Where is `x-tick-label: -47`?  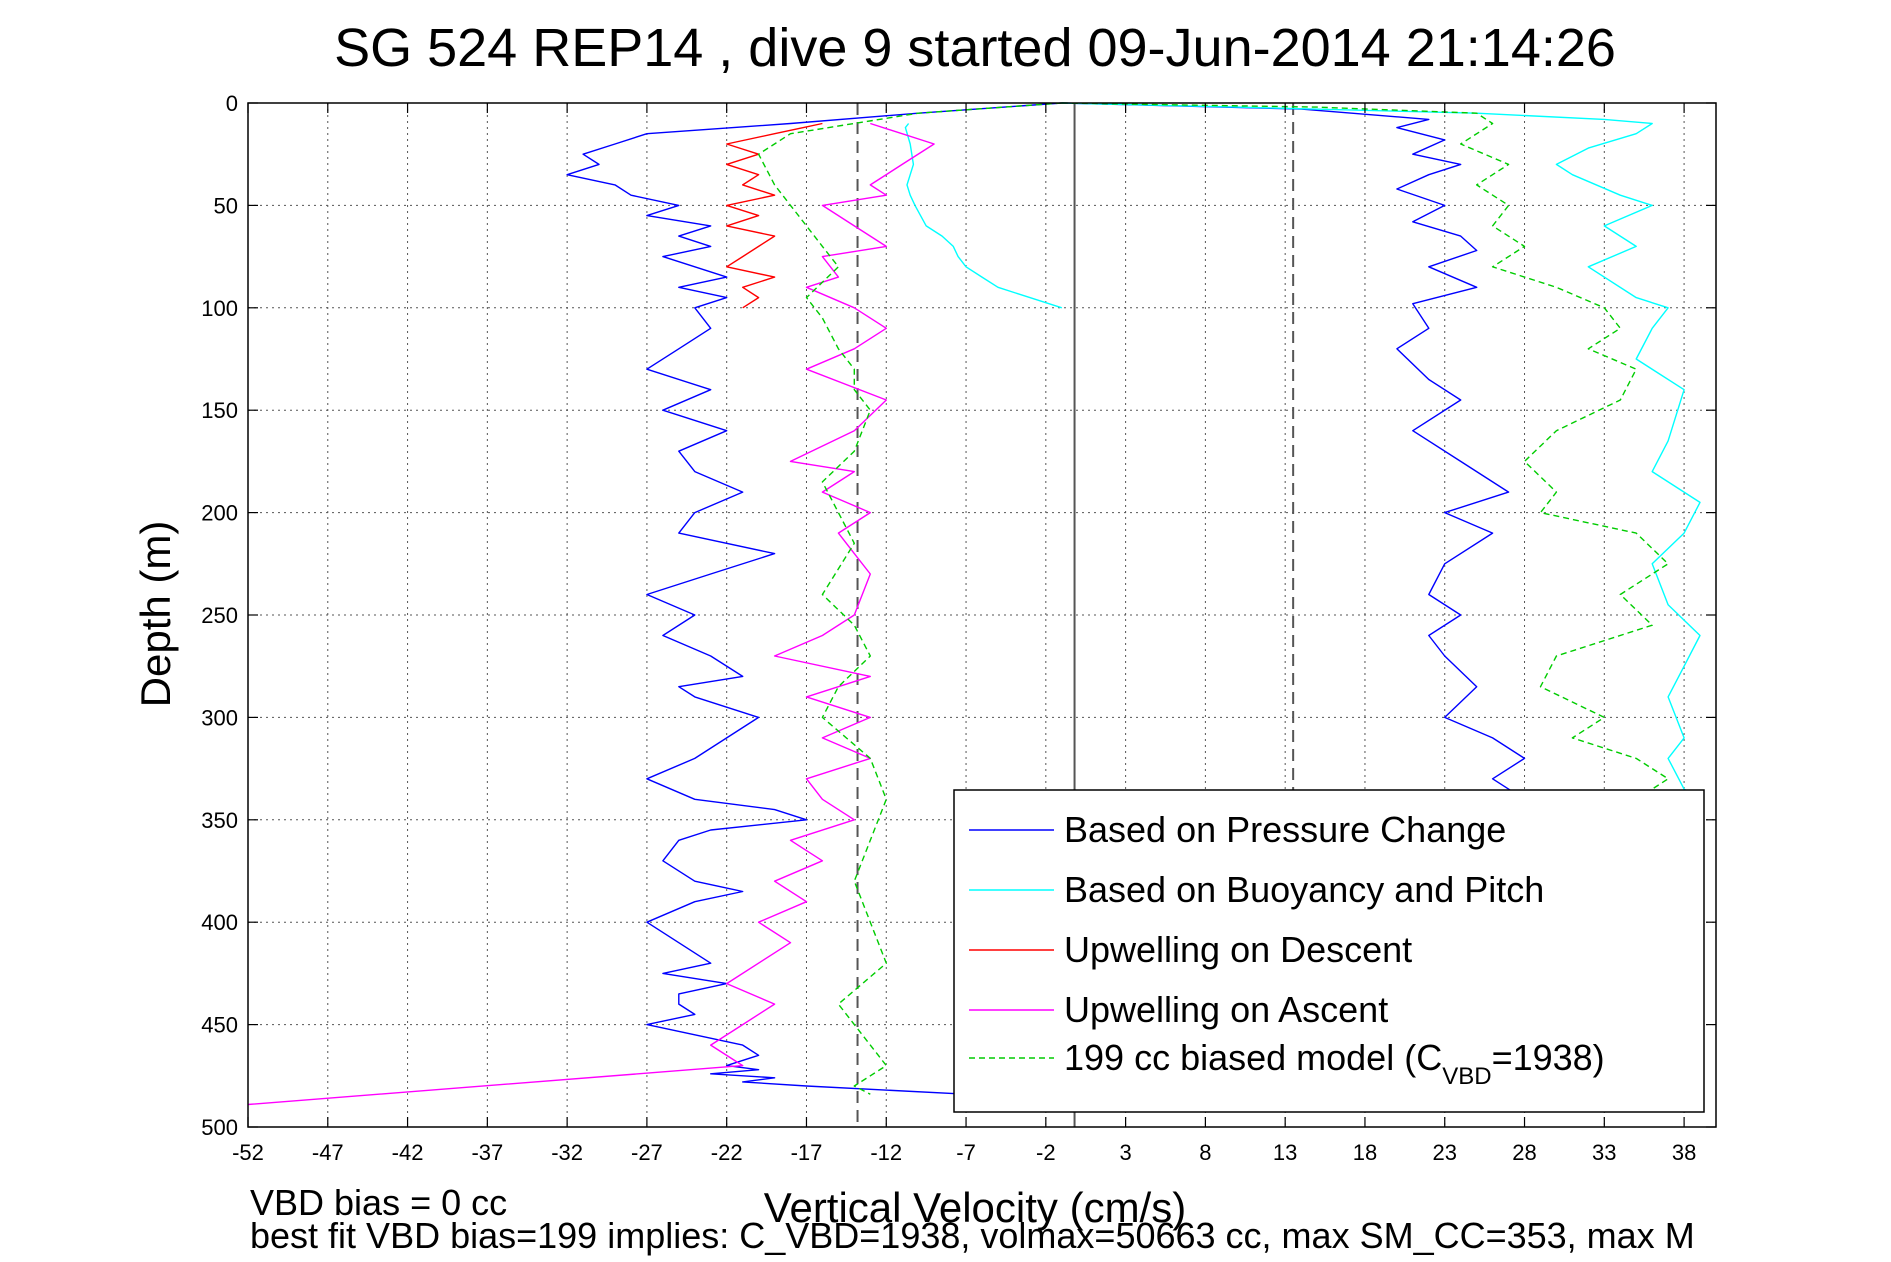 x-tick-label: -47 is located at coordinates (328, 1152).